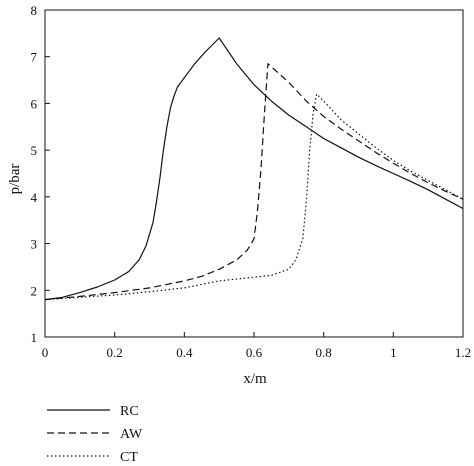  I want to click on y-tick-label: 1, so click(34, 337).